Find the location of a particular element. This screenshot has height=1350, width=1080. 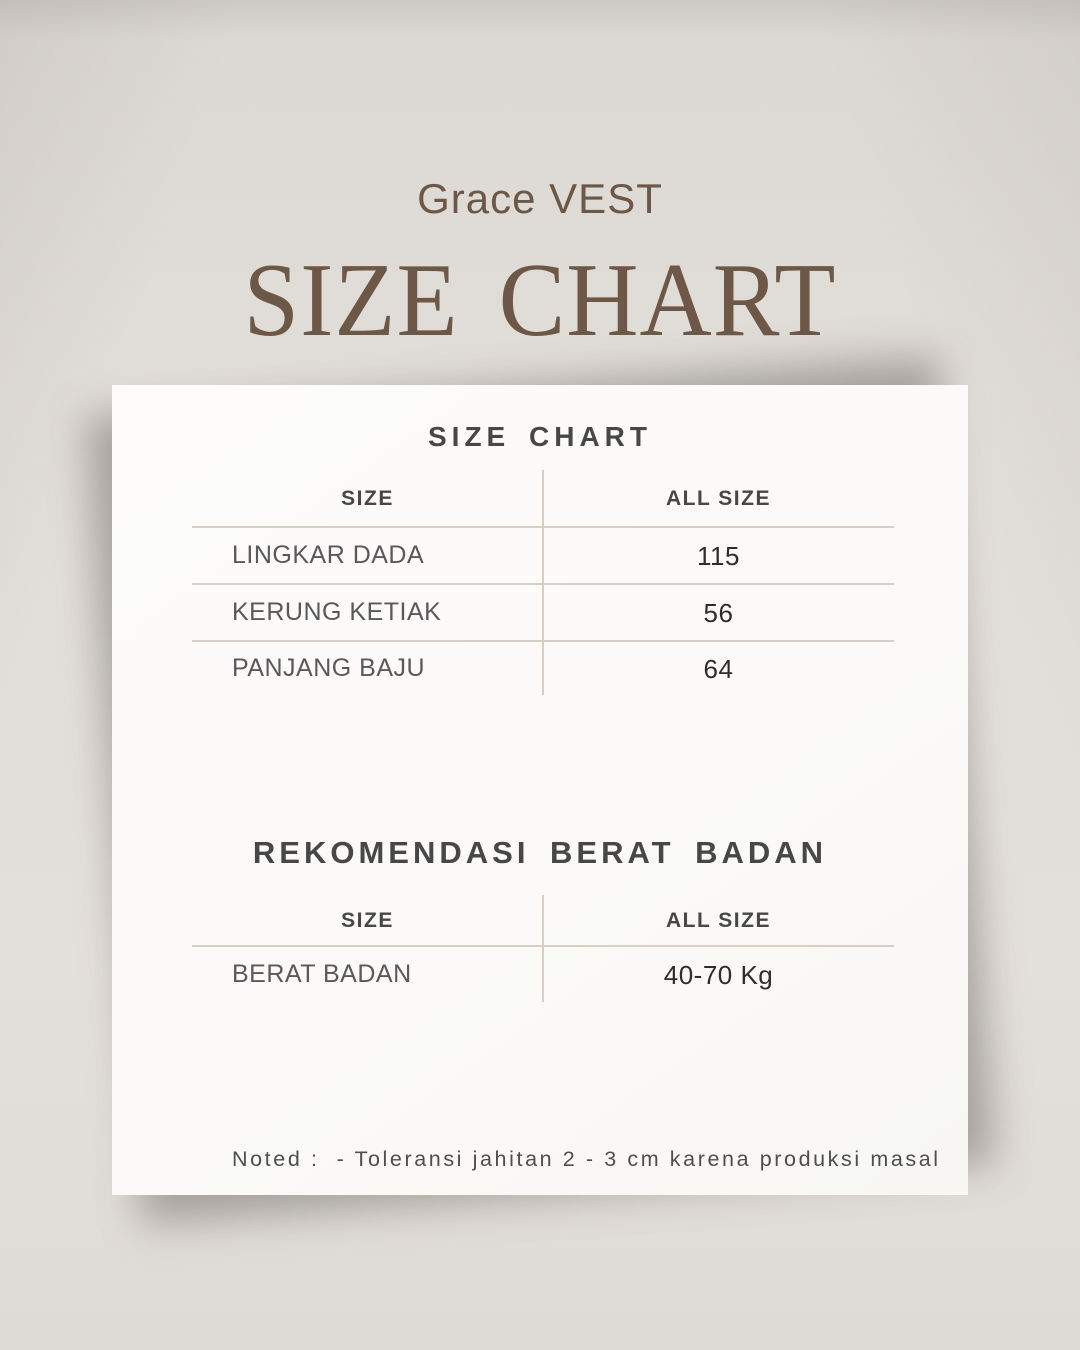

row-label: KERUNG KETIAK is located at coordinates (337, 612).